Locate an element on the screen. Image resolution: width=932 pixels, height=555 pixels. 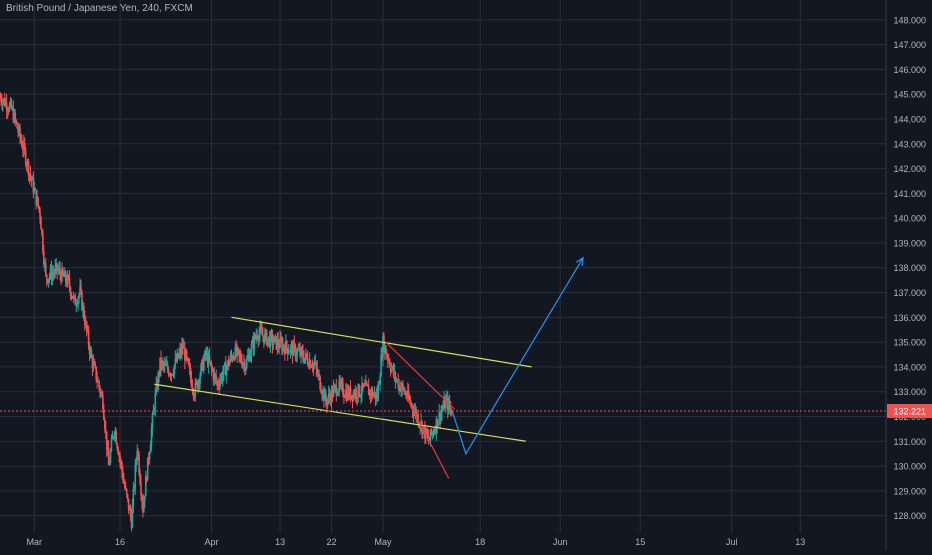
time-tick-label: 13 is located at coordinates (280, 542).